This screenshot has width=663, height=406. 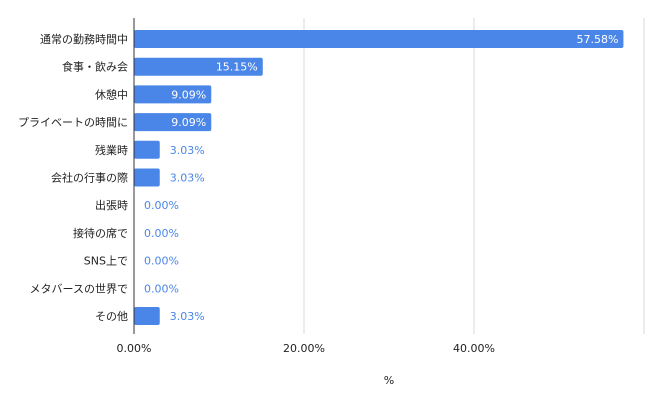 I want to click on value-label-8: 0.00%, so click(x=161, y=261).